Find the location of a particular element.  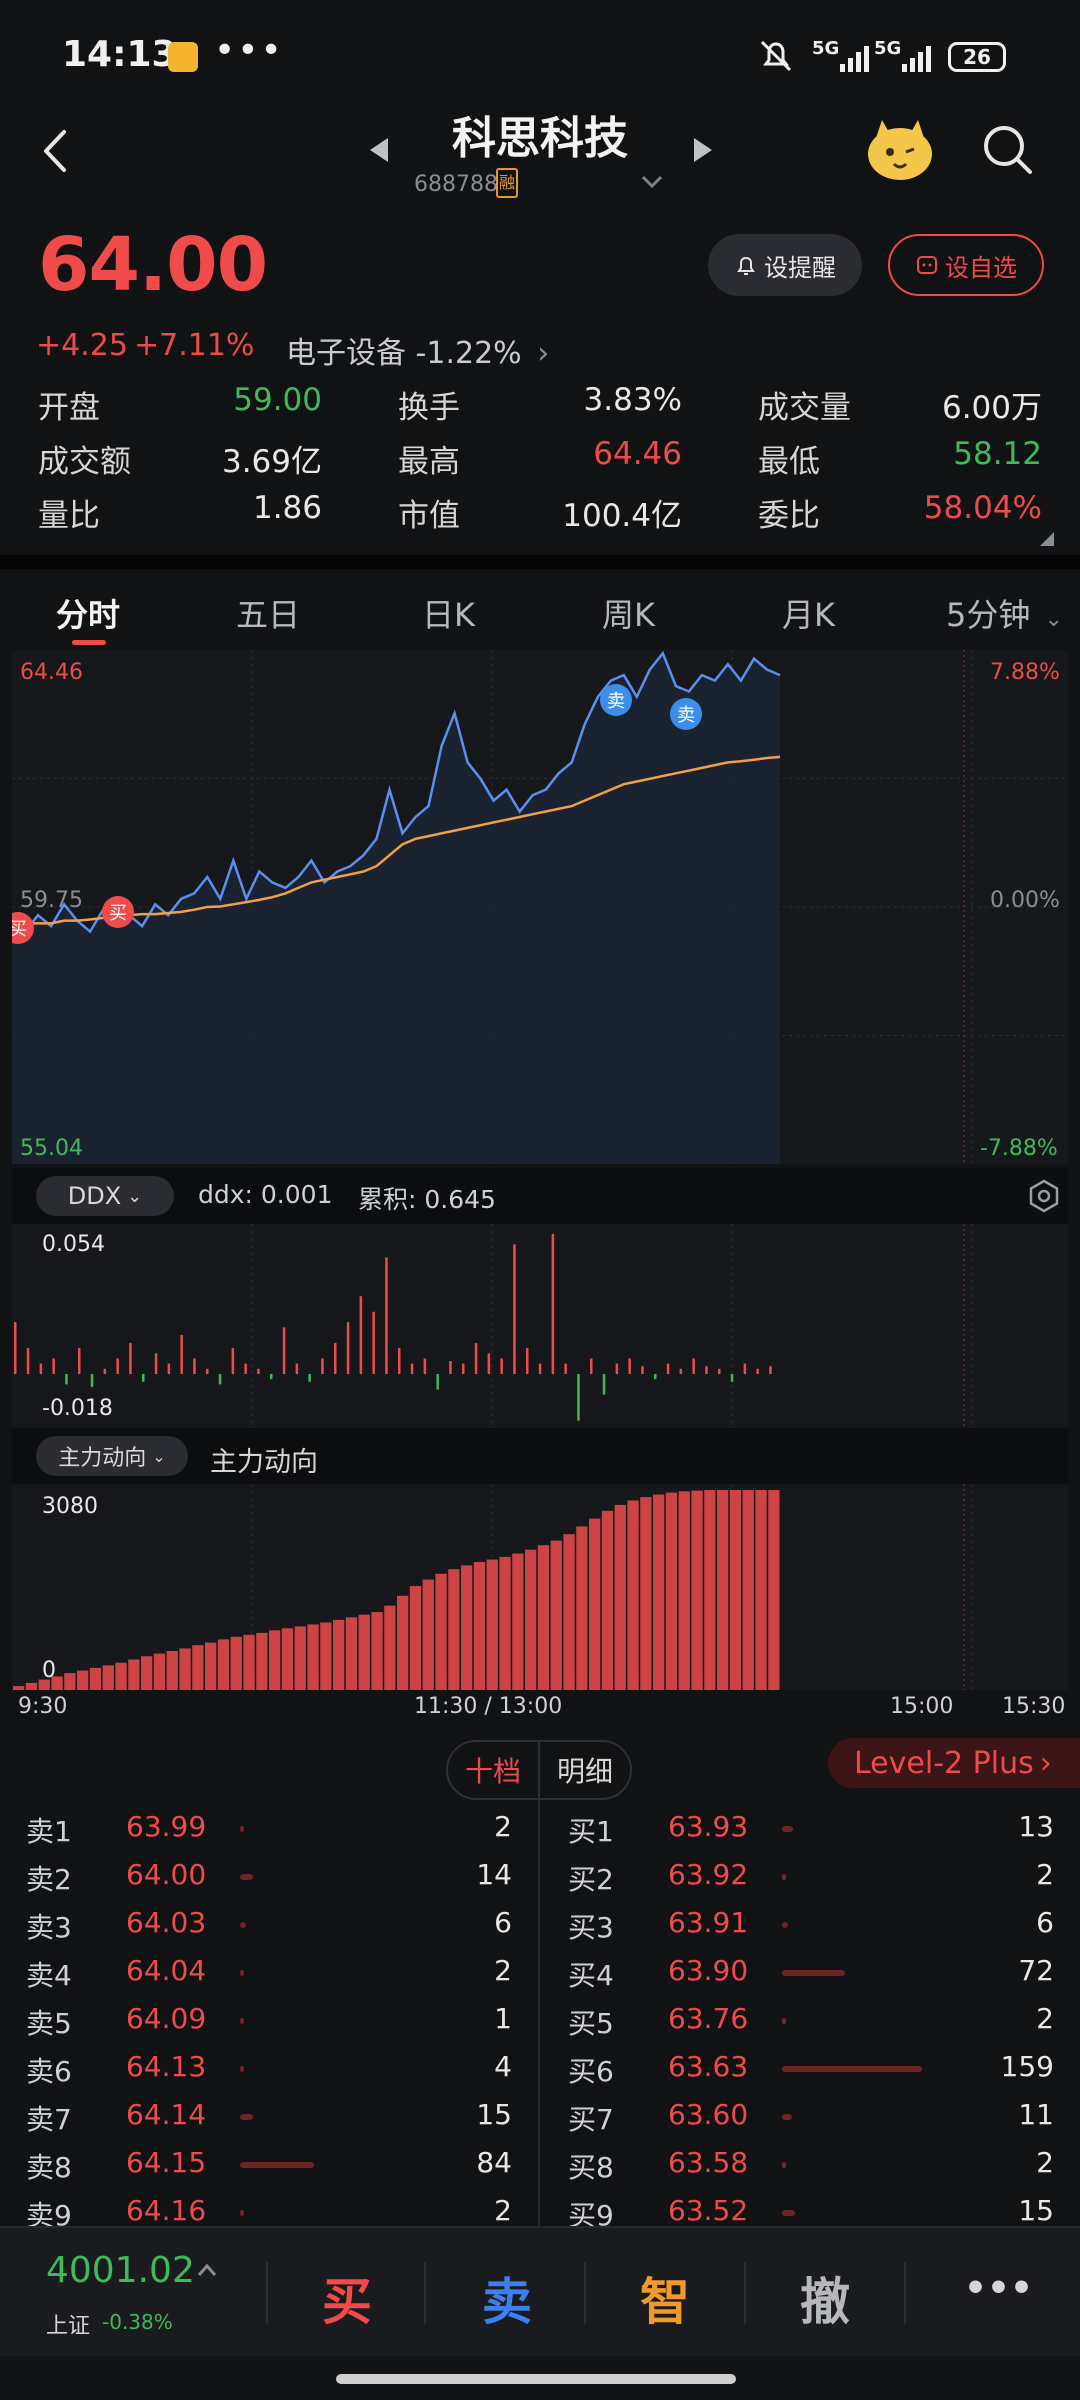

orderbook-row: 卖3 64.03 6 is located at coordinates (269, 1924).